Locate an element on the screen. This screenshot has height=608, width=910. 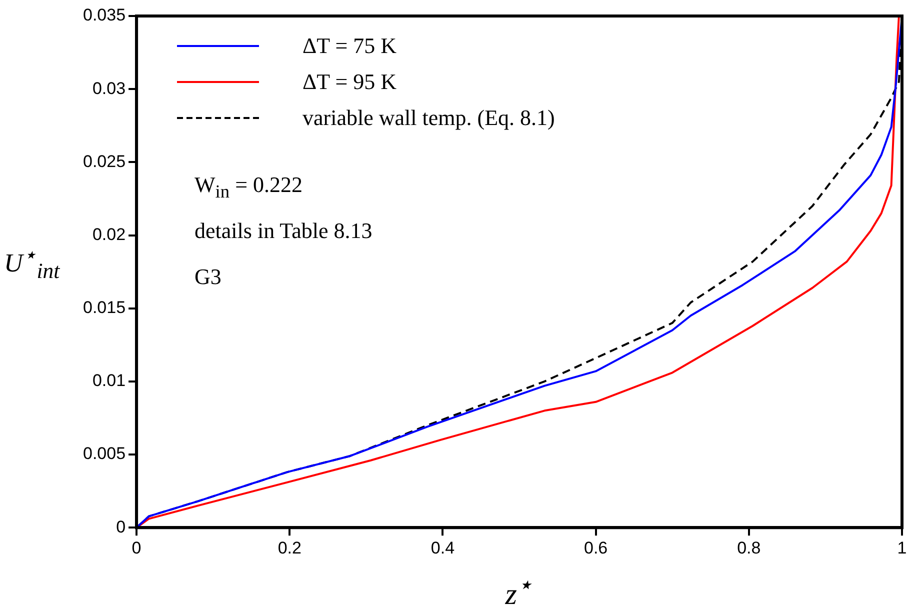
annotation: W$_{in}$ = 0.222 is located at coordinates (249, 187).